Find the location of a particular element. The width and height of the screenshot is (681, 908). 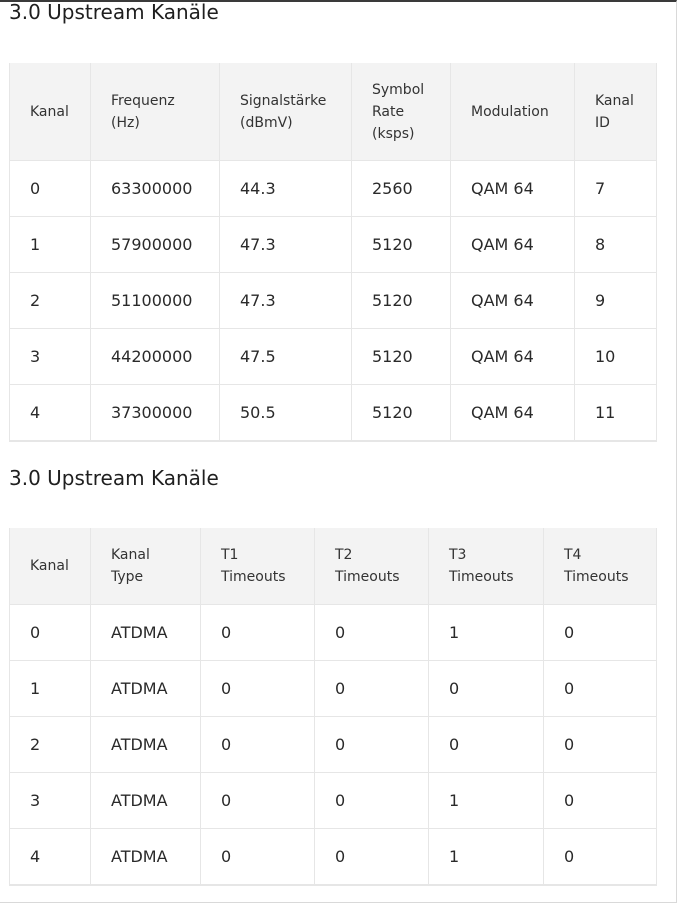

table-row: 1 57900000 47.3 5120 QAM 64 8 is located at coordinates (333, 245).